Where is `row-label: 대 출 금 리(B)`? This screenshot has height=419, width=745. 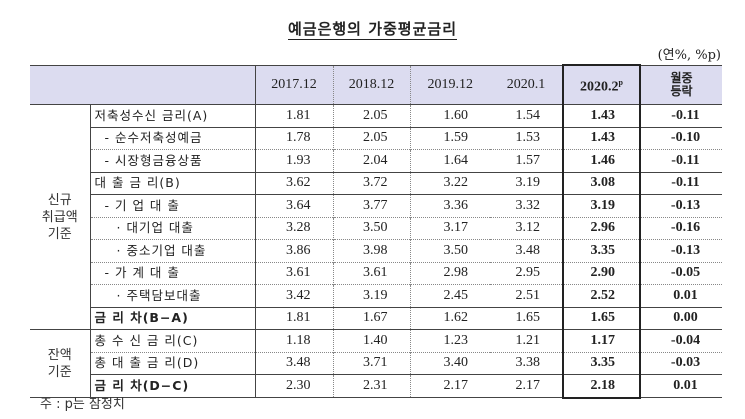 row-label: 대 출 금 리(B) is located at coordinates (172, 183).